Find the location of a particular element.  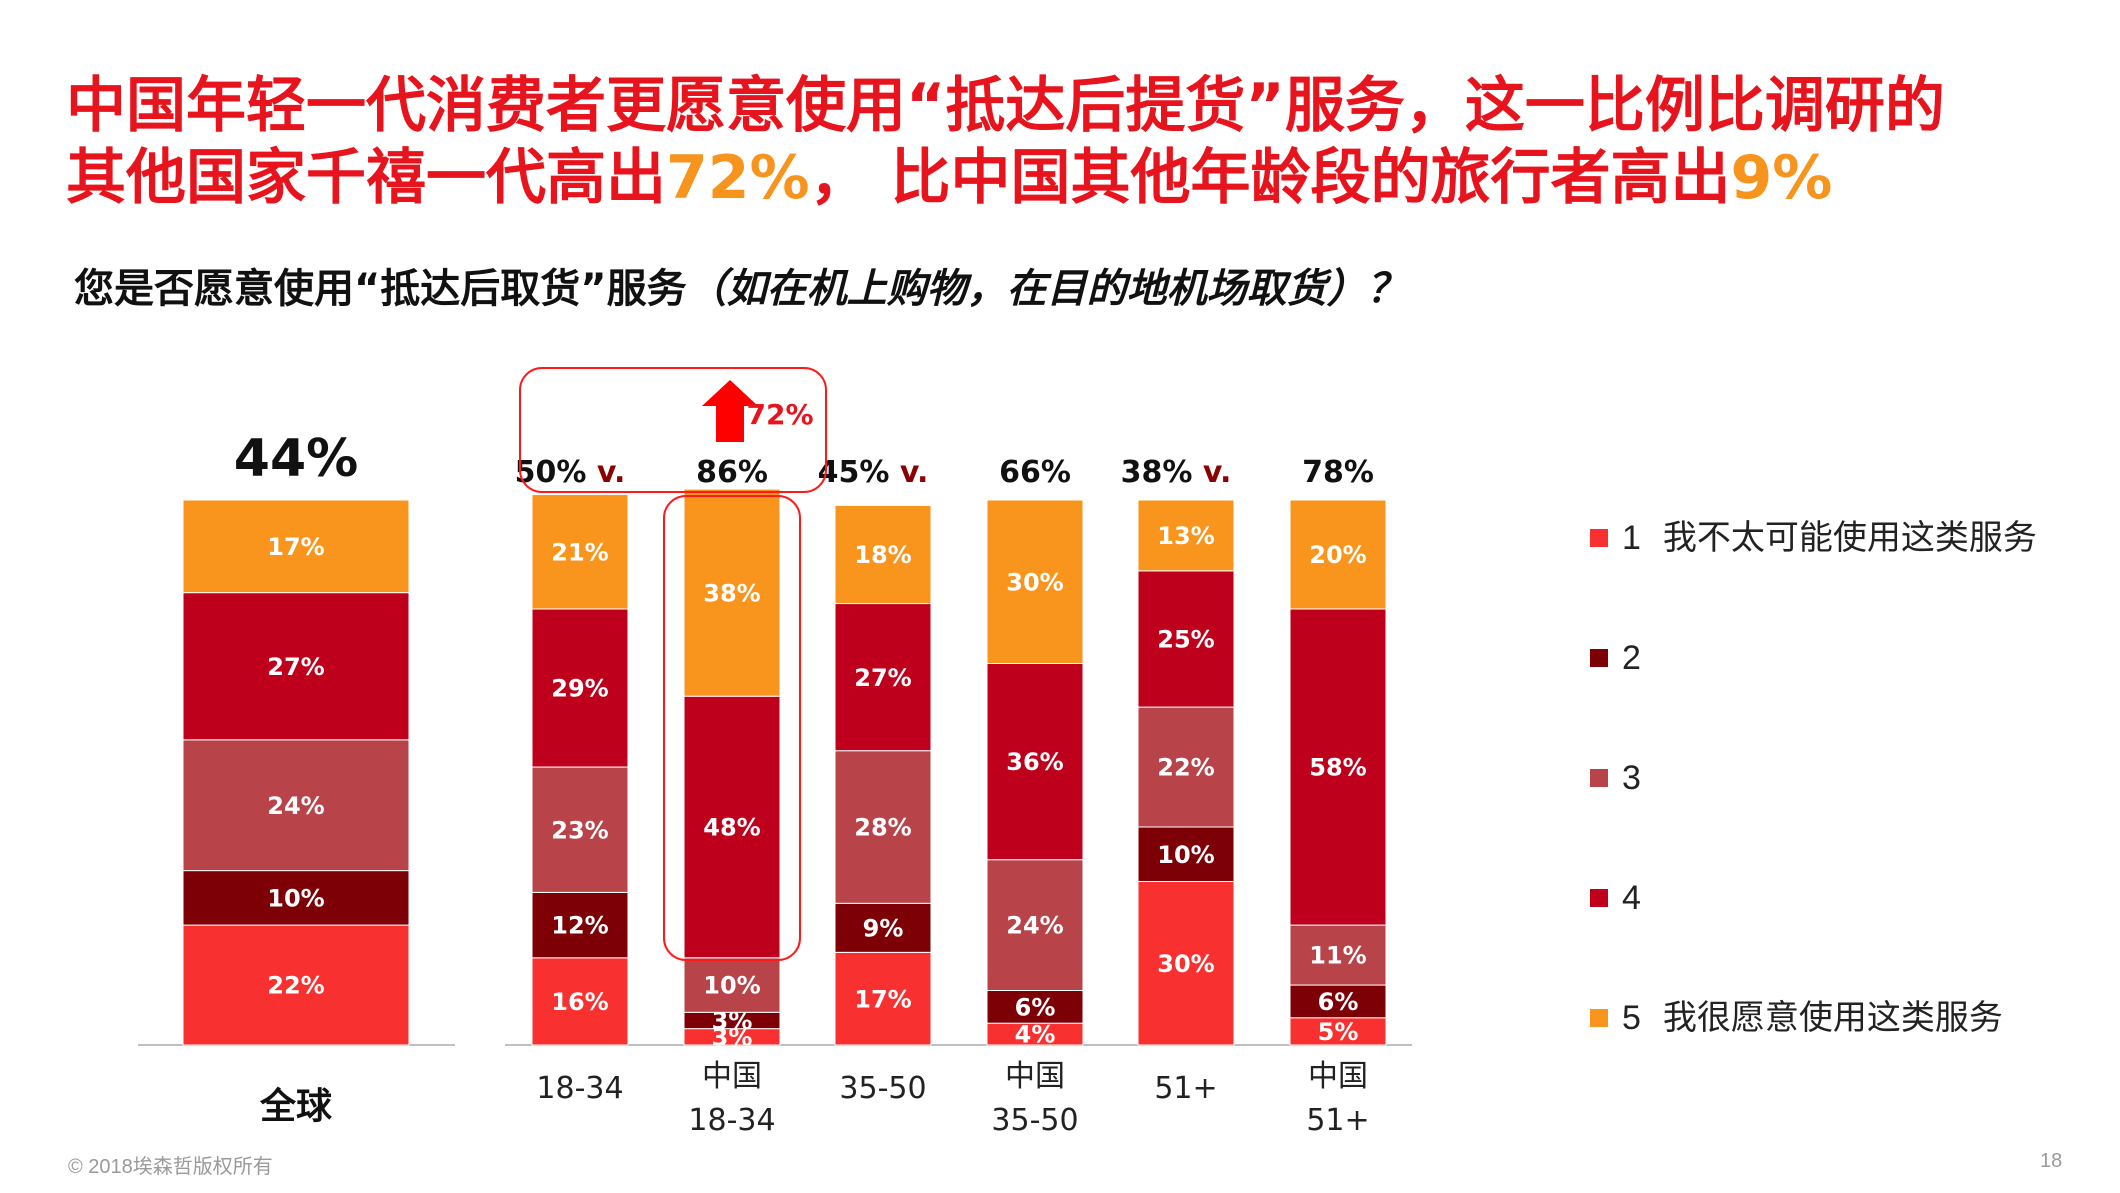

bar-1-segment-5-label: 21% is located at coordinates (579, 552).